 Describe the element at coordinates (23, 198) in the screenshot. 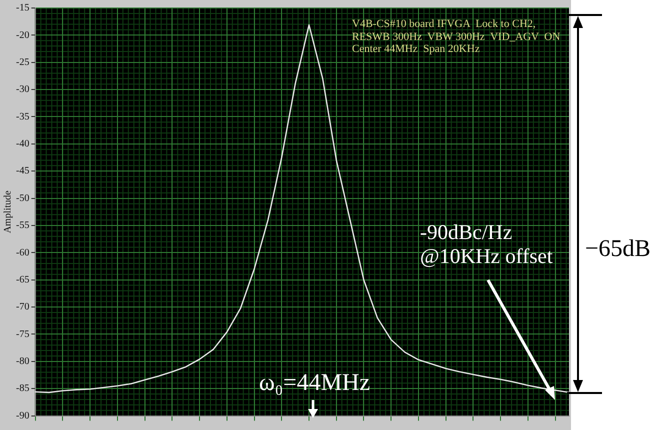

I see `y-tick-label: -50` at that location.